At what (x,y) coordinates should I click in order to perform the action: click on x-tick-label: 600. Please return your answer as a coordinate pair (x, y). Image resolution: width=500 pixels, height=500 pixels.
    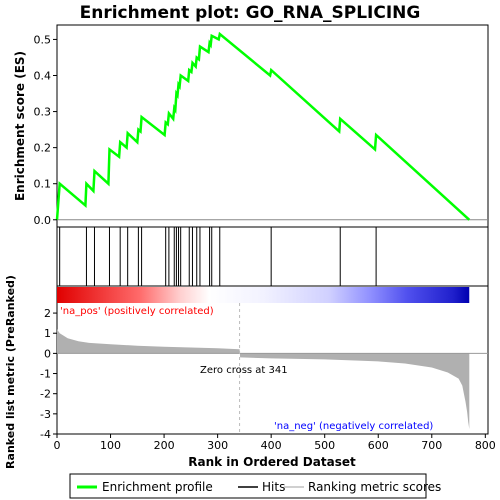
    Looking at the image, I should click on (378, 445).